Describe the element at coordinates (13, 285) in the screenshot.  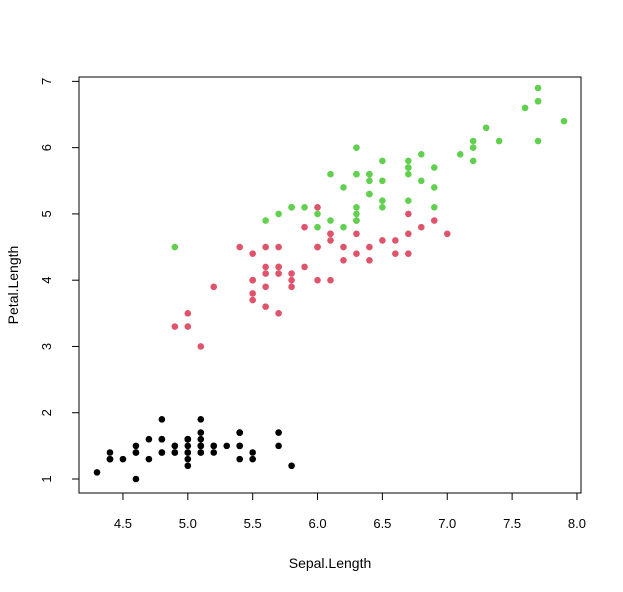
I see `y-axis-label: Petal.Length` at that location.